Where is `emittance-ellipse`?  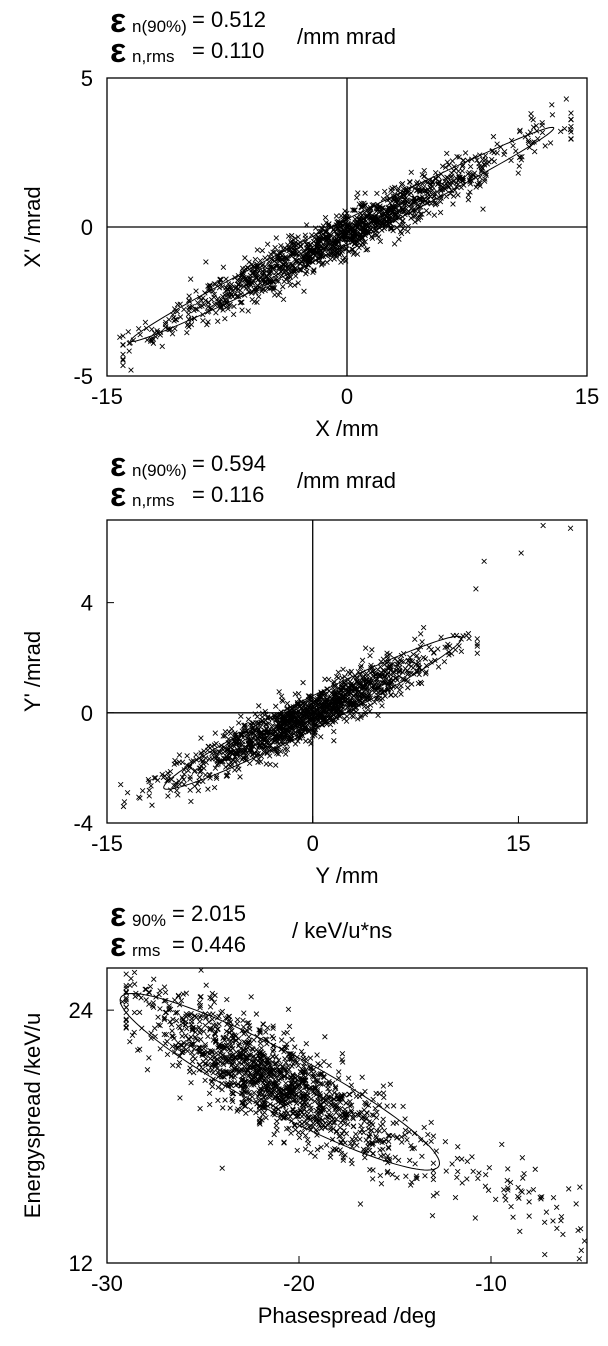 emittance-ellipse is located at coordinates (280, 1081).